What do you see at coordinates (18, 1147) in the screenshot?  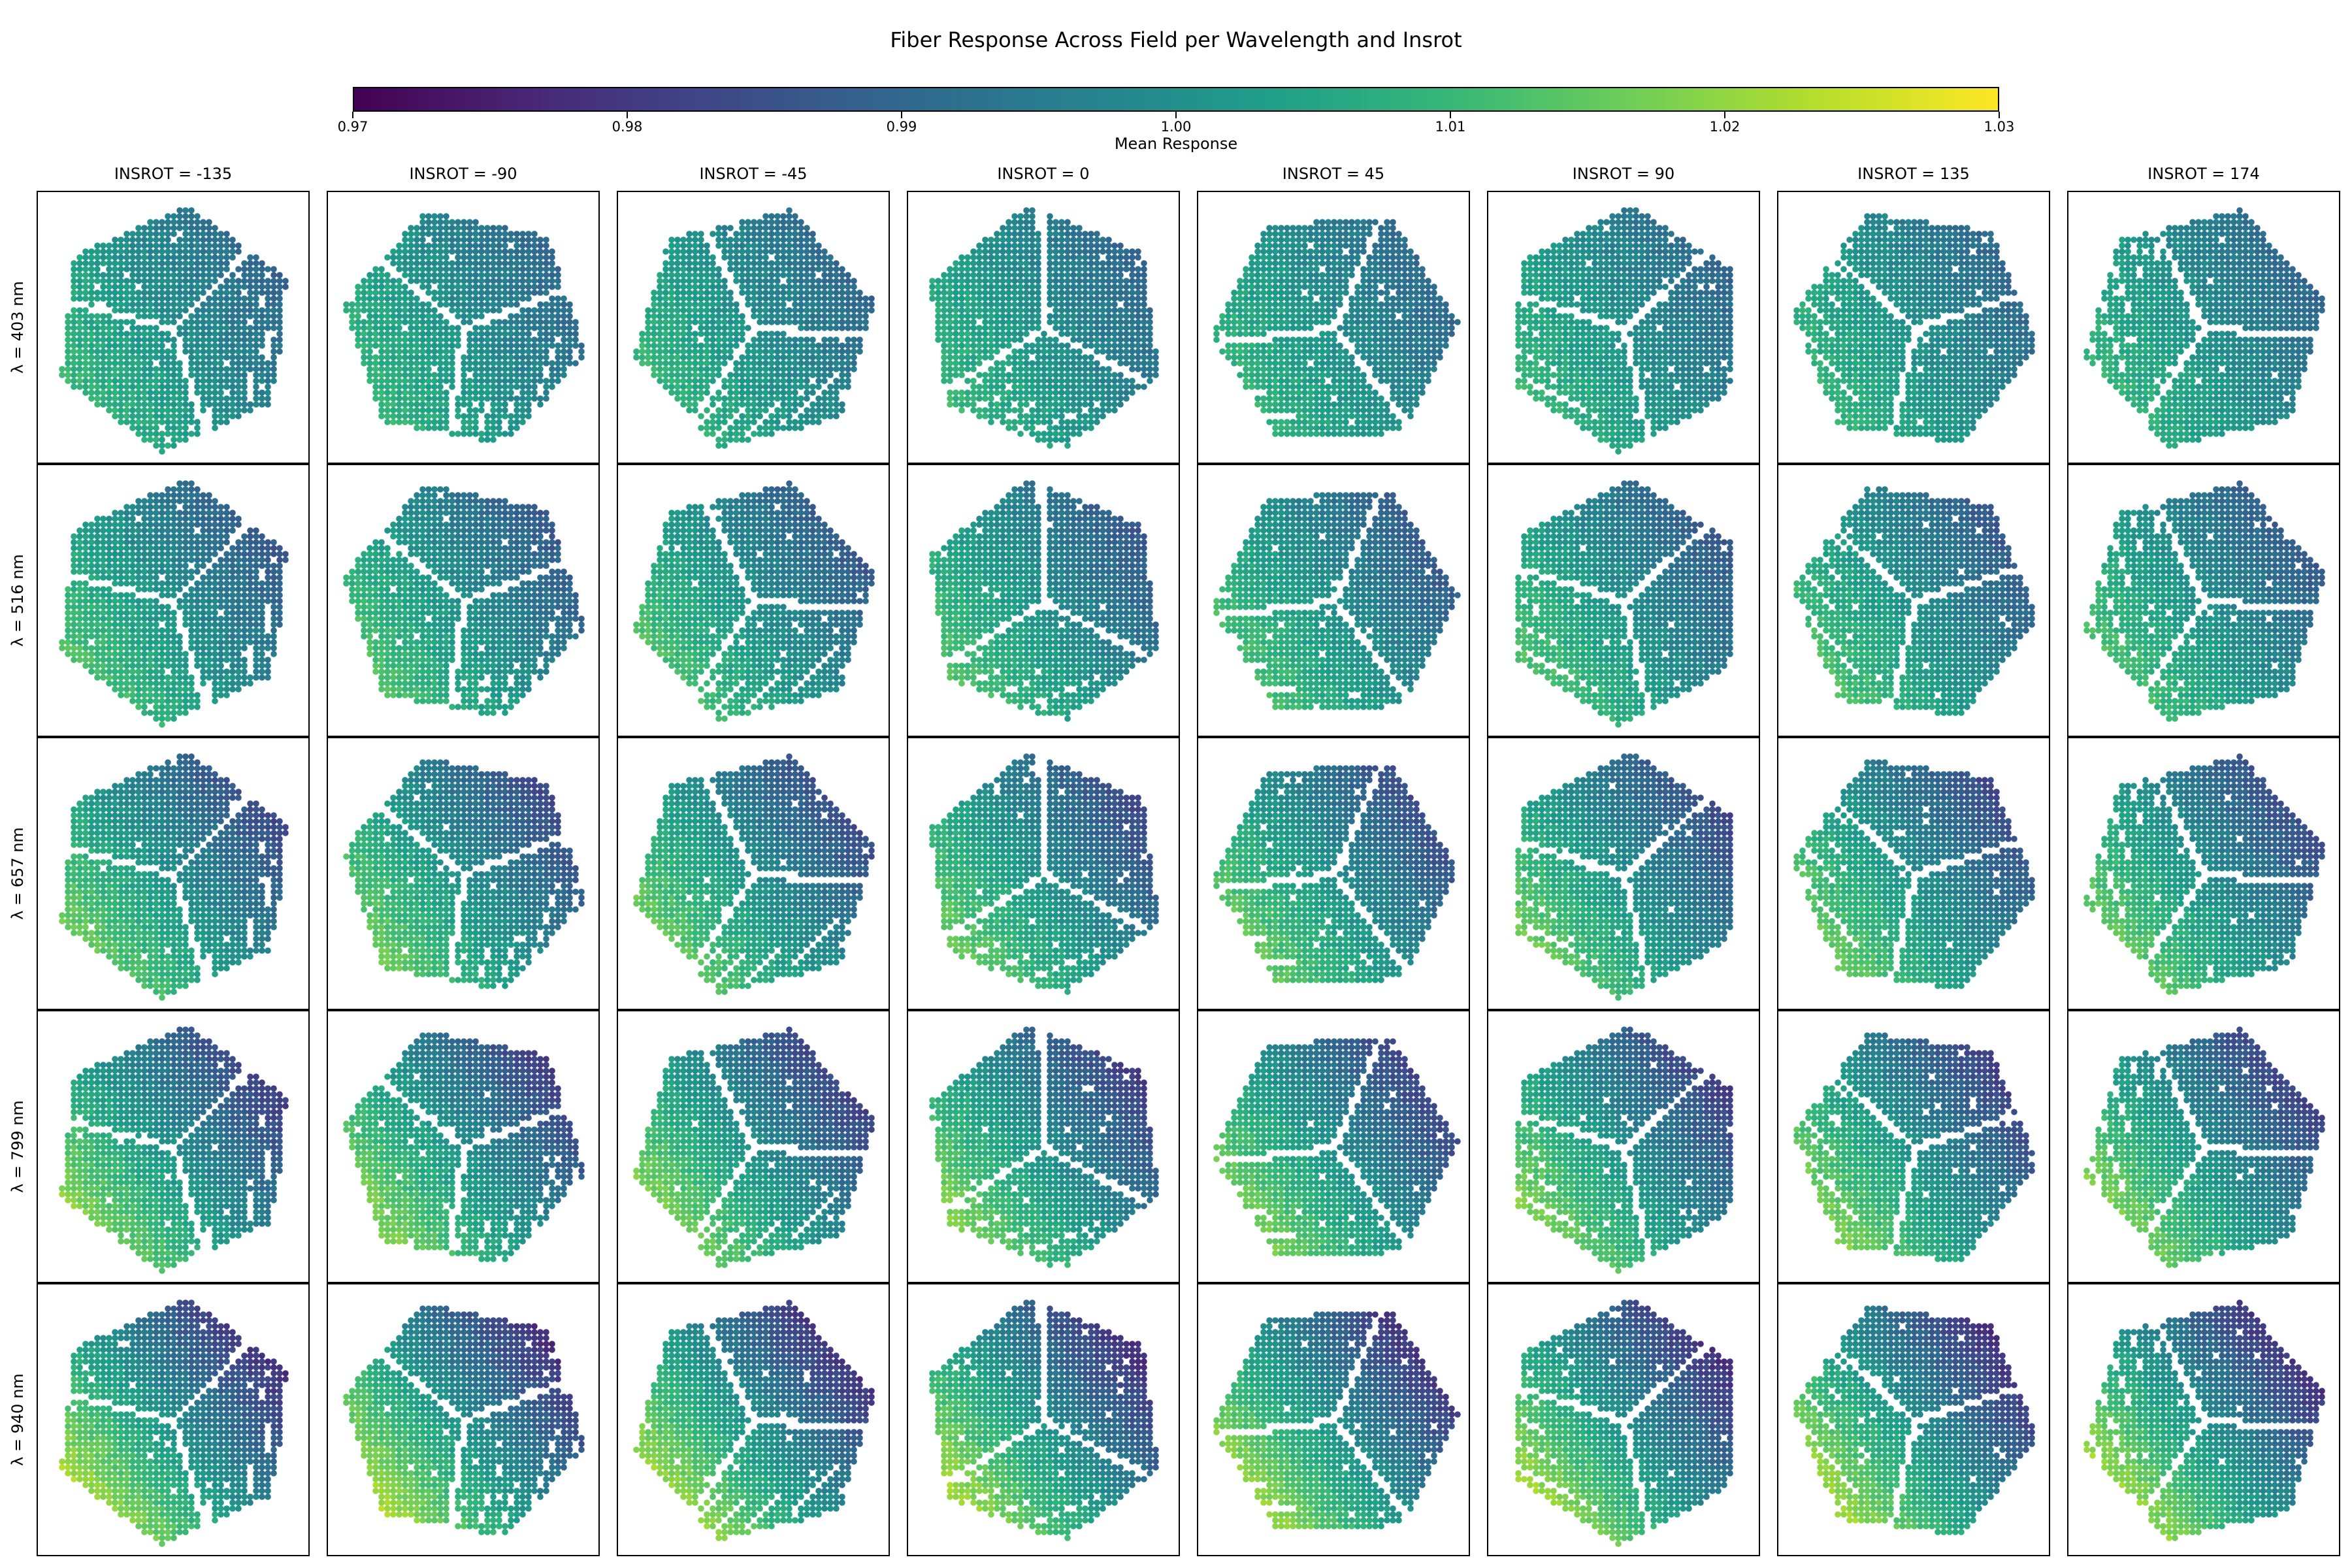 I see `row-label: λ = 799 nm` at bounding box center [18, 1147].